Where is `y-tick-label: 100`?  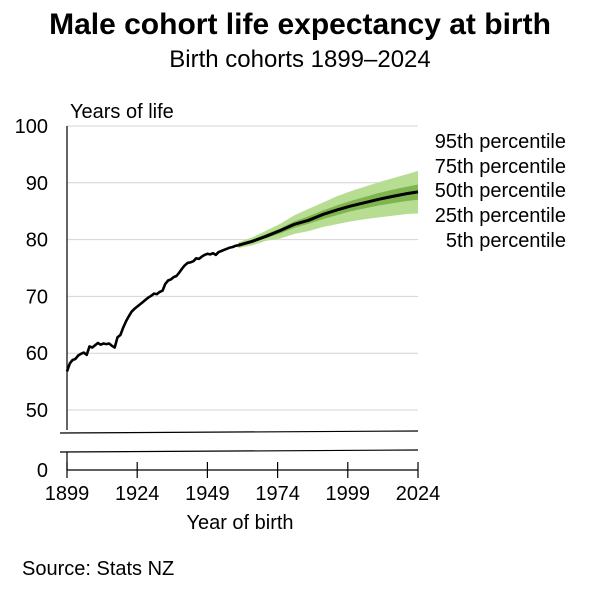 y-tick-label: 100 is located at coordinates (31, 127).